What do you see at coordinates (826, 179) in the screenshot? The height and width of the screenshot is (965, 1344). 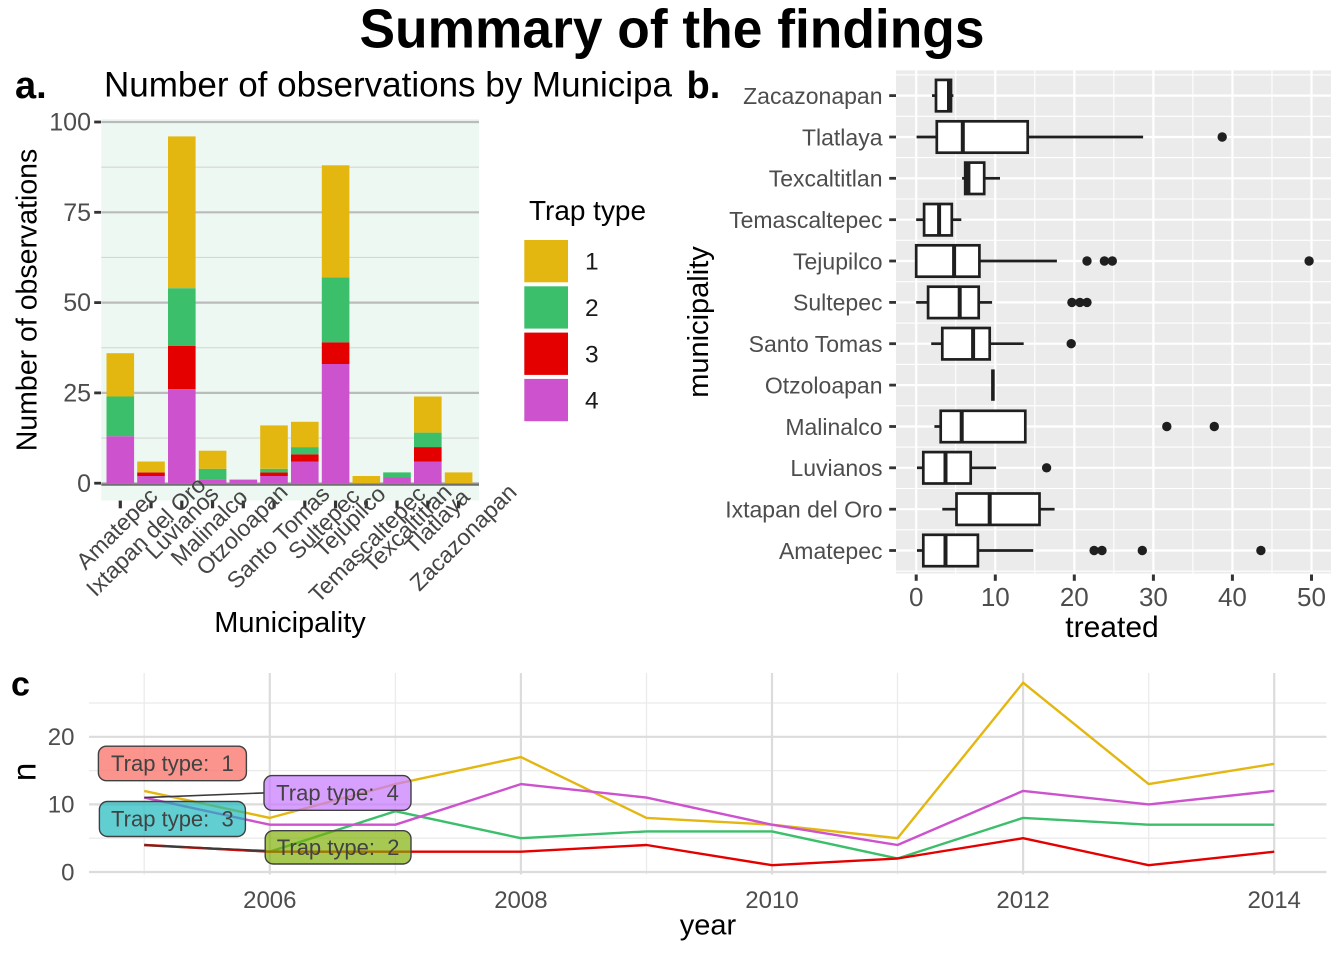 I see `svg-text: Texcaltitlan` at bounding box center [826, 179].